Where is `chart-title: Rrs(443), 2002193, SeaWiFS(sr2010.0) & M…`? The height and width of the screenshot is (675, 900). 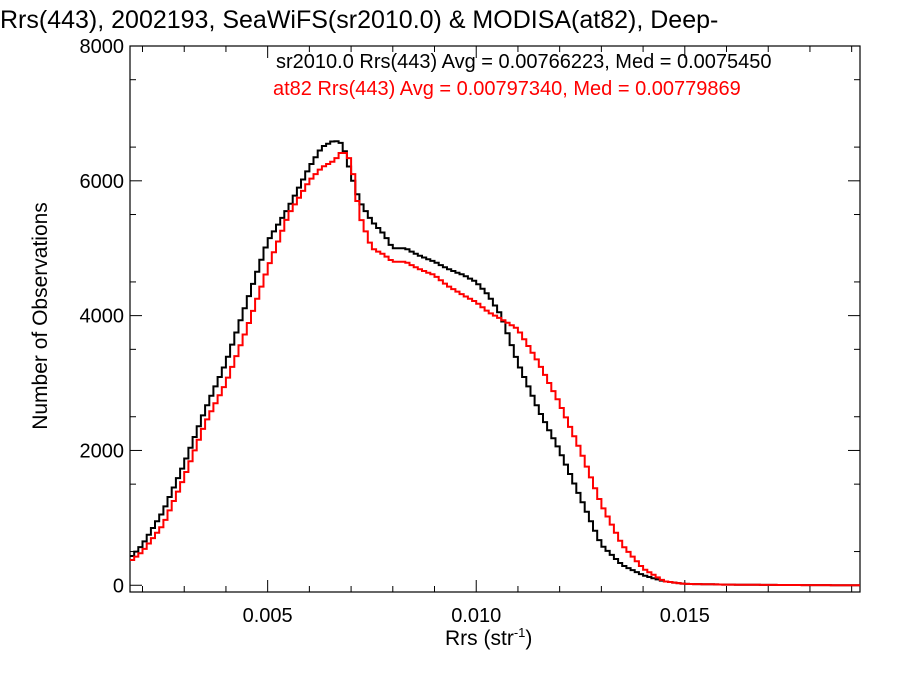
chart-title: Rrs(443), 2002193, SeaWiFS(sr2010.0) & M… is located at coordinates (359, 20).